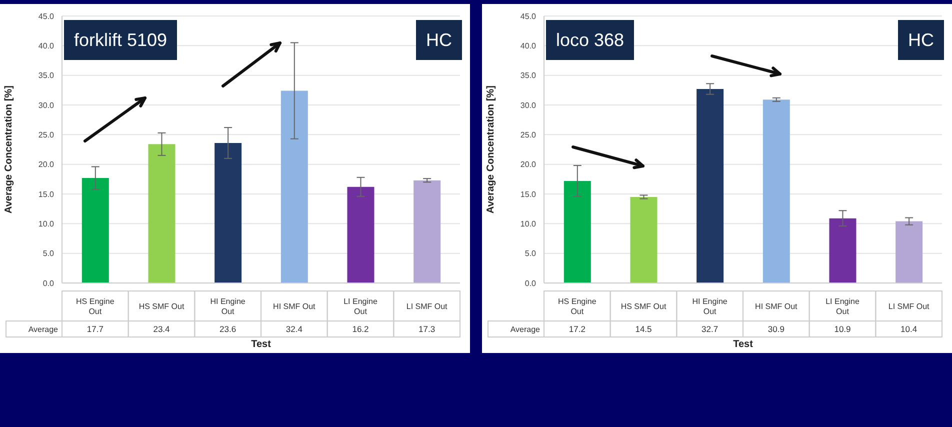 The image size is (952, 427). Describe the element at coordinates (776, 329) in the screenshot. I see `data-label: 30.9` at that location.